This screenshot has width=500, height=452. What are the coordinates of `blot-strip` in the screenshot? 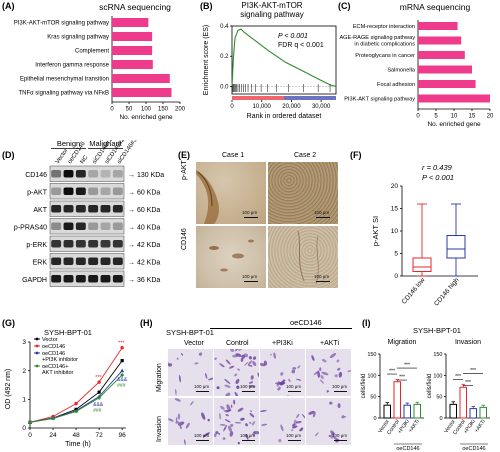 It's located at (87, 226).